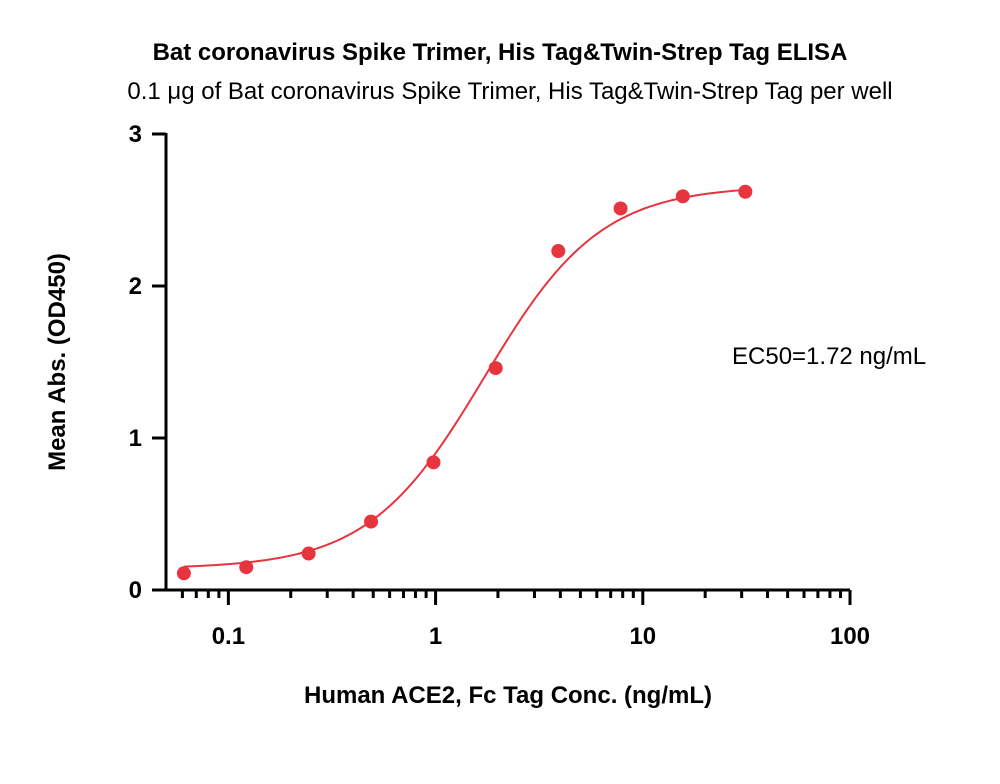 This screenshot has width=1000, height=784. I want to click on x-tick-label: 10, so click(642, 636).